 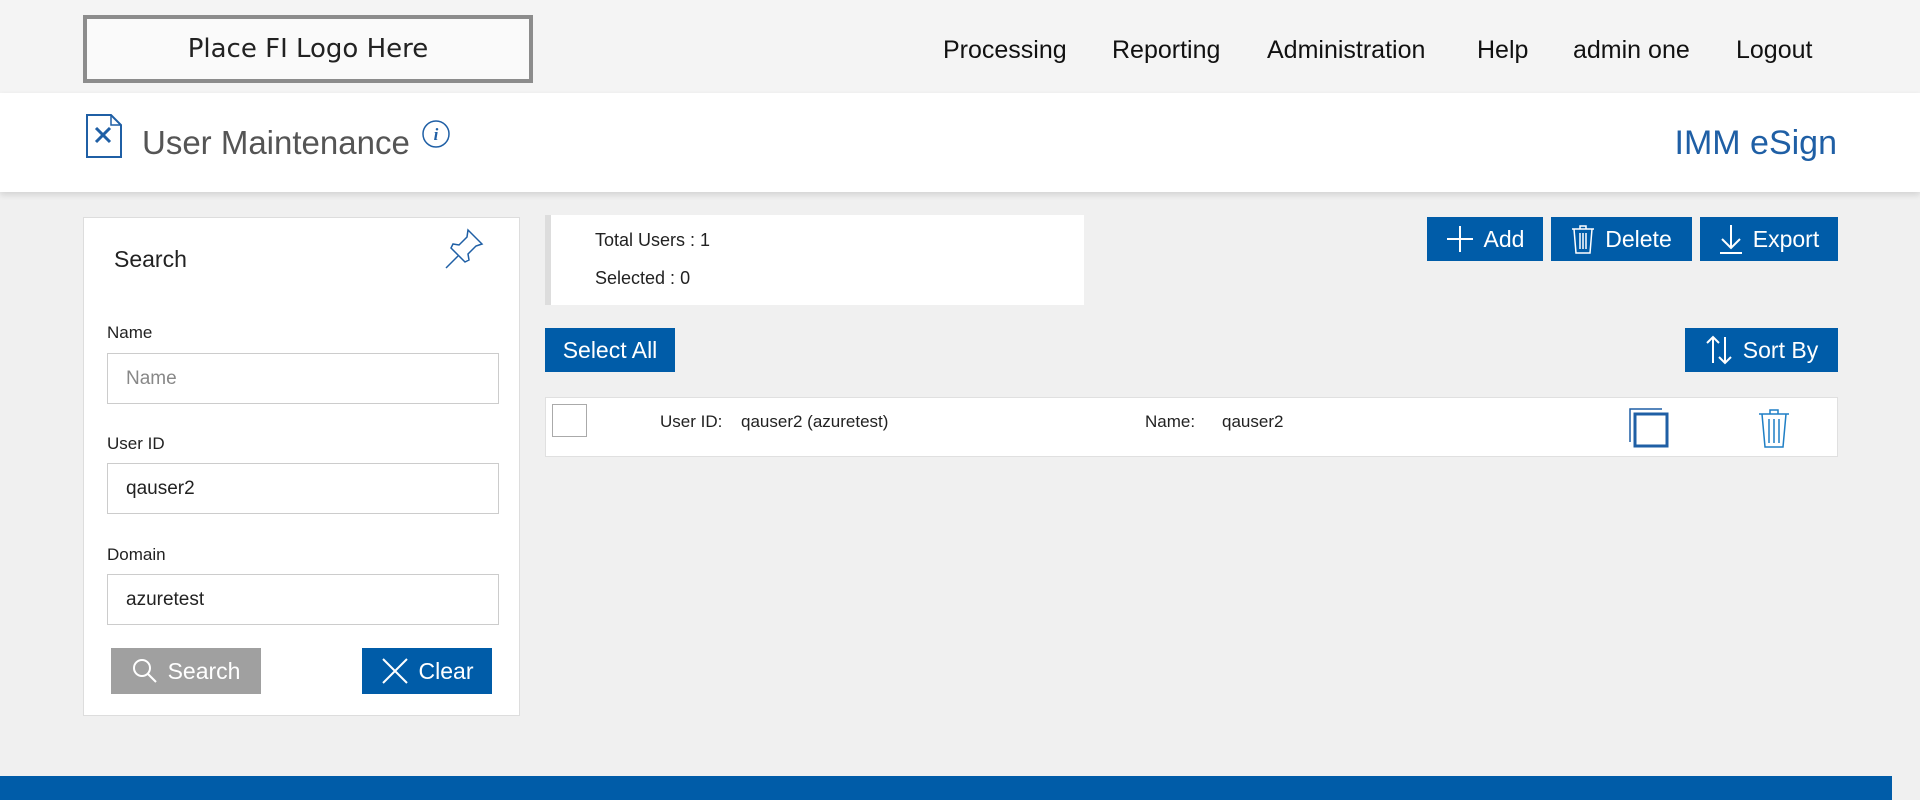 I want to click on delete-button: Delete, so click(x=1621, y=239).